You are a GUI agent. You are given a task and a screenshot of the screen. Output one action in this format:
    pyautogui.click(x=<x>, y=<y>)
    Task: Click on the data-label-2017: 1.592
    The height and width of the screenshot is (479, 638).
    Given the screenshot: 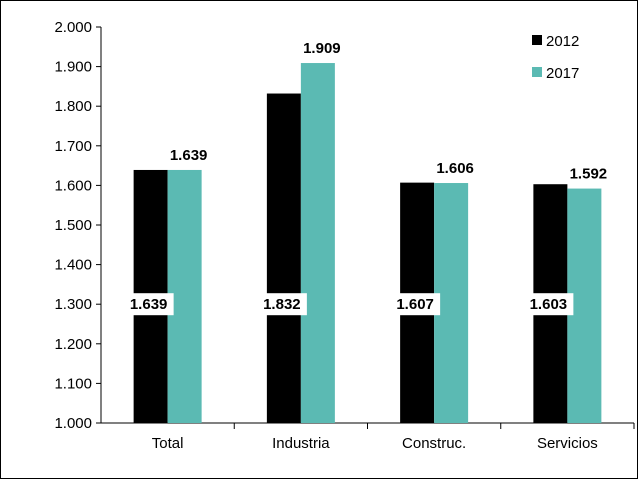 What is the action you would take?
    pyautogui.click(x=589, y=174)
    